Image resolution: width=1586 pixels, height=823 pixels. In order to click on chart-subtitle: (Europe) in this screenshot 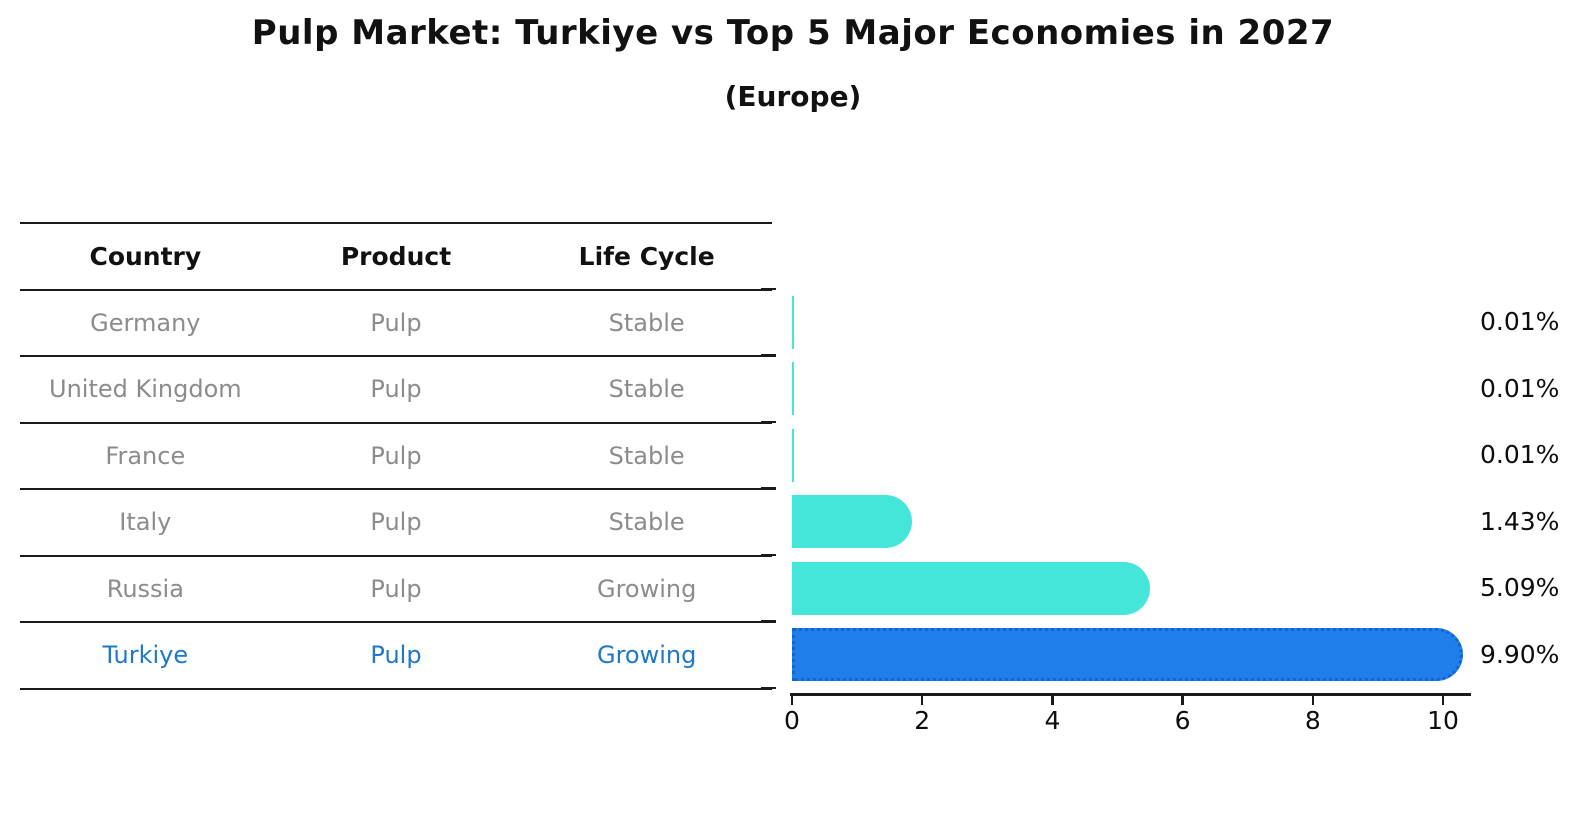, I will do `click(793, 96)`.